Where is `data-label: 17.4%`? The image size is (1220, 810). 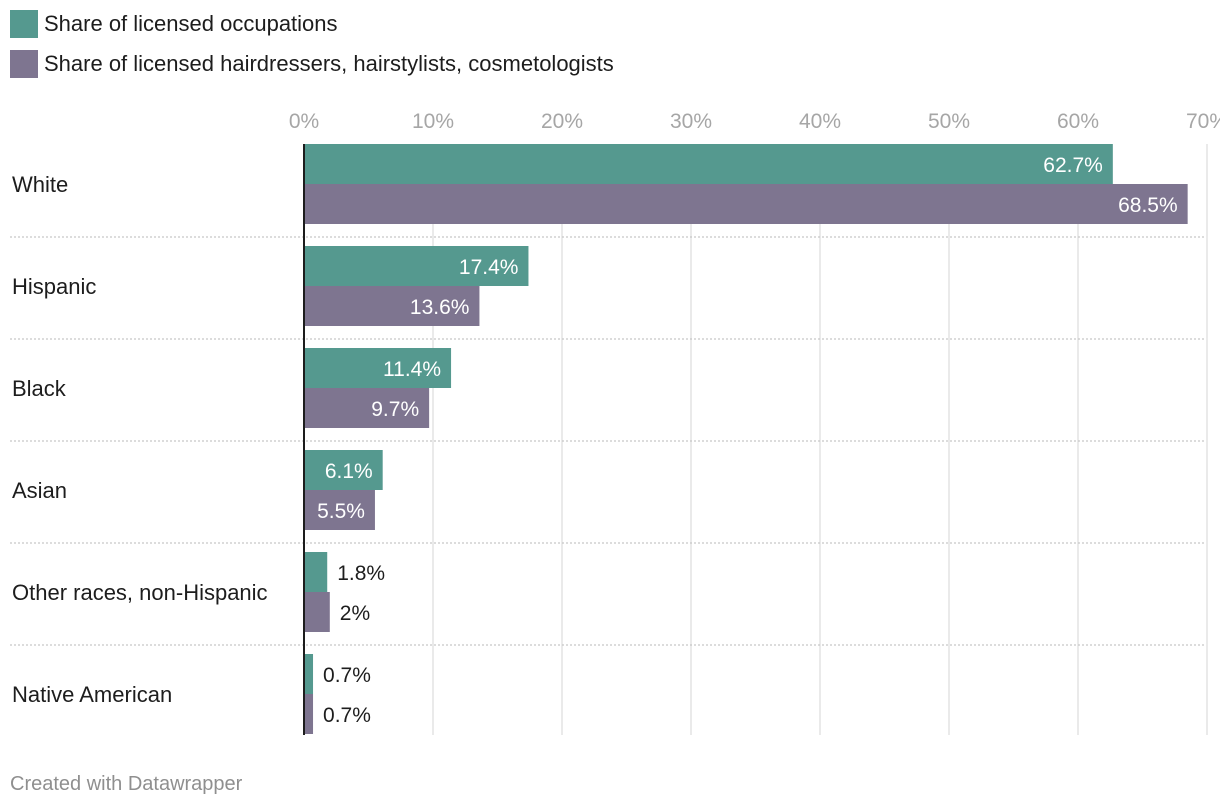
data-label: 17.4% is located at coordinates (489, 267).